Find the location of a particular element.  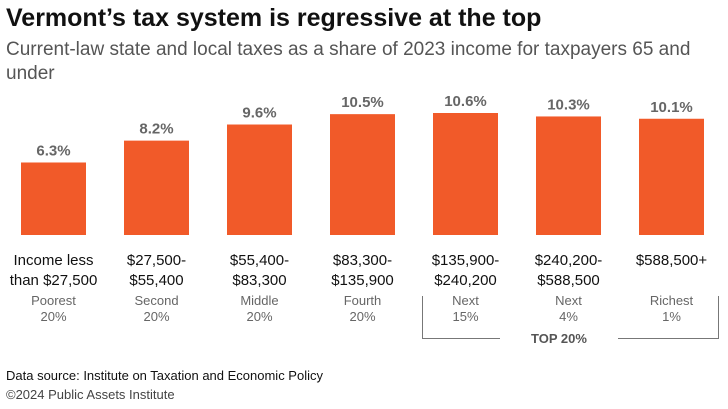

top-20-label: TOP 20% is located at coordinates (559, 338).